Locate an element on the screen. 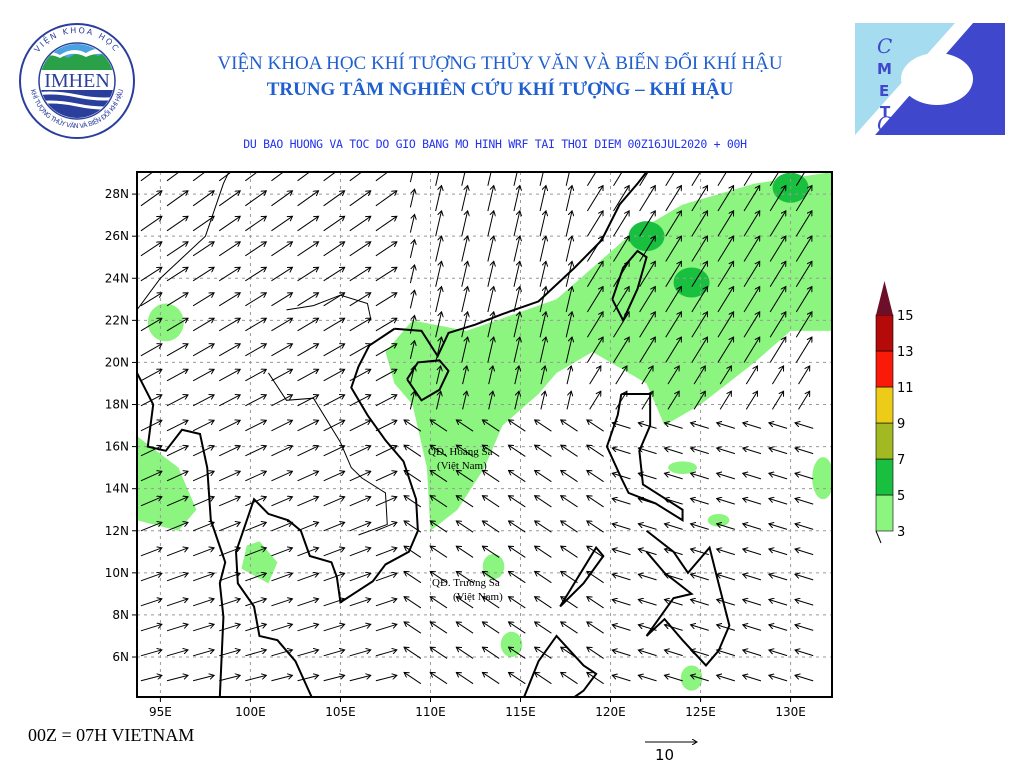 Image resolution: width=1024 pixels, height=768 pixels. colorbar: 3 5 7 9 11 13 15 is located at coordinates (894, 412).